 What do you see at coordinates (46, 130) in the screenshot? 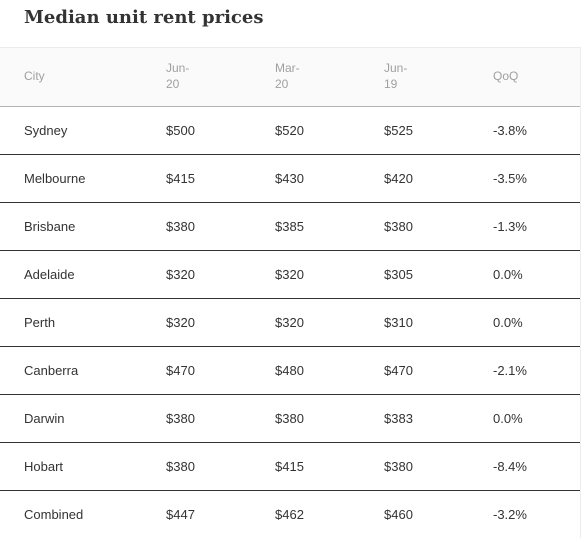
I see `city-cell: Sydney` at bounding box center [46, 130].